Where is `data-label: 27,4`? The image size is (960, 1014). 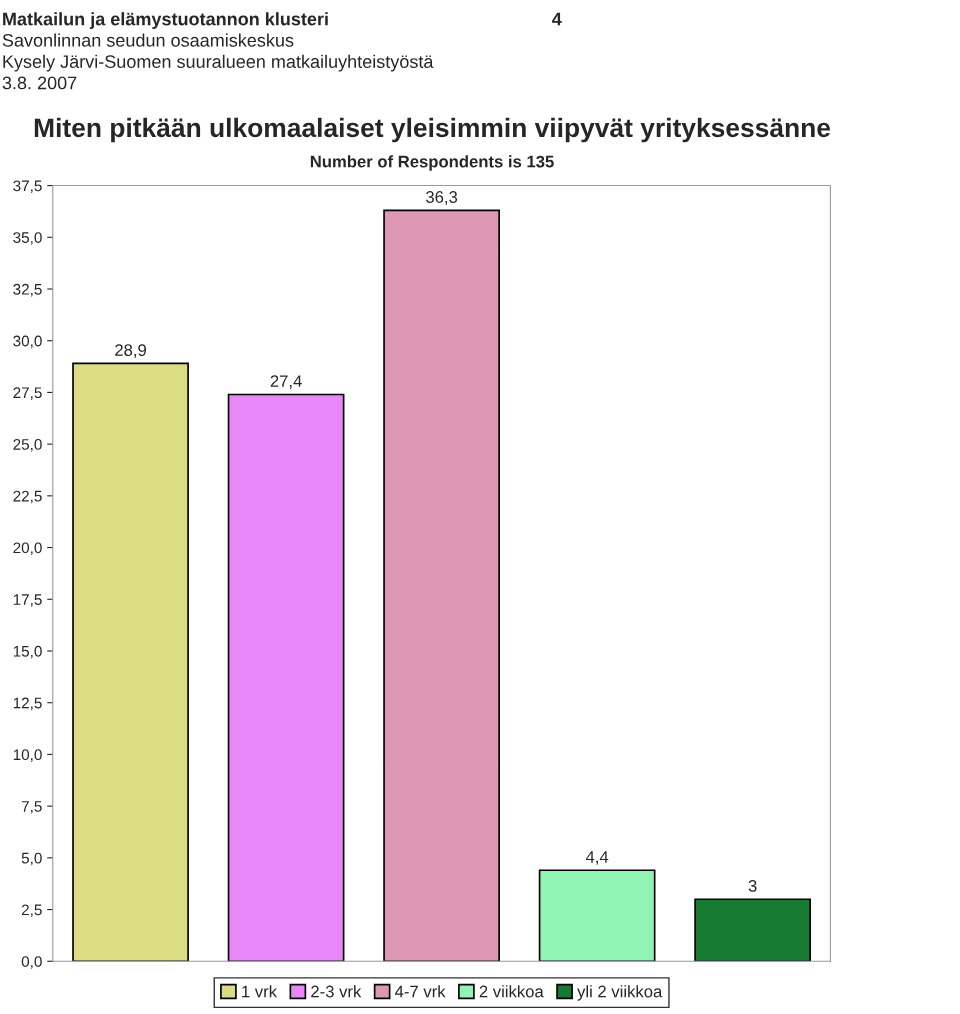
data-label: 27,4 is located at coordinates (286, 382).